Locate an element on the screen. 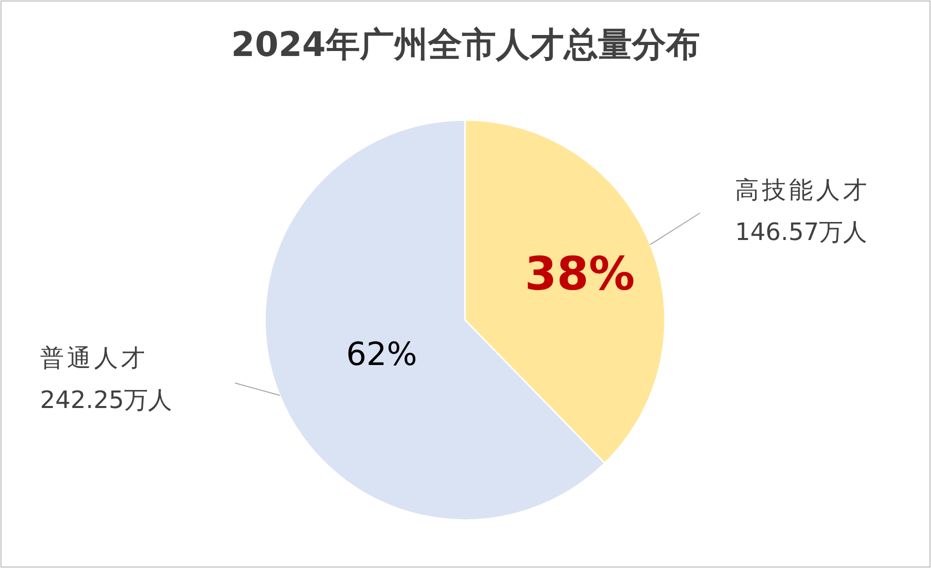 The width and height of the screenshot is (931, 568). slice-label: 普通人才 is located at coordinates (94, 358).